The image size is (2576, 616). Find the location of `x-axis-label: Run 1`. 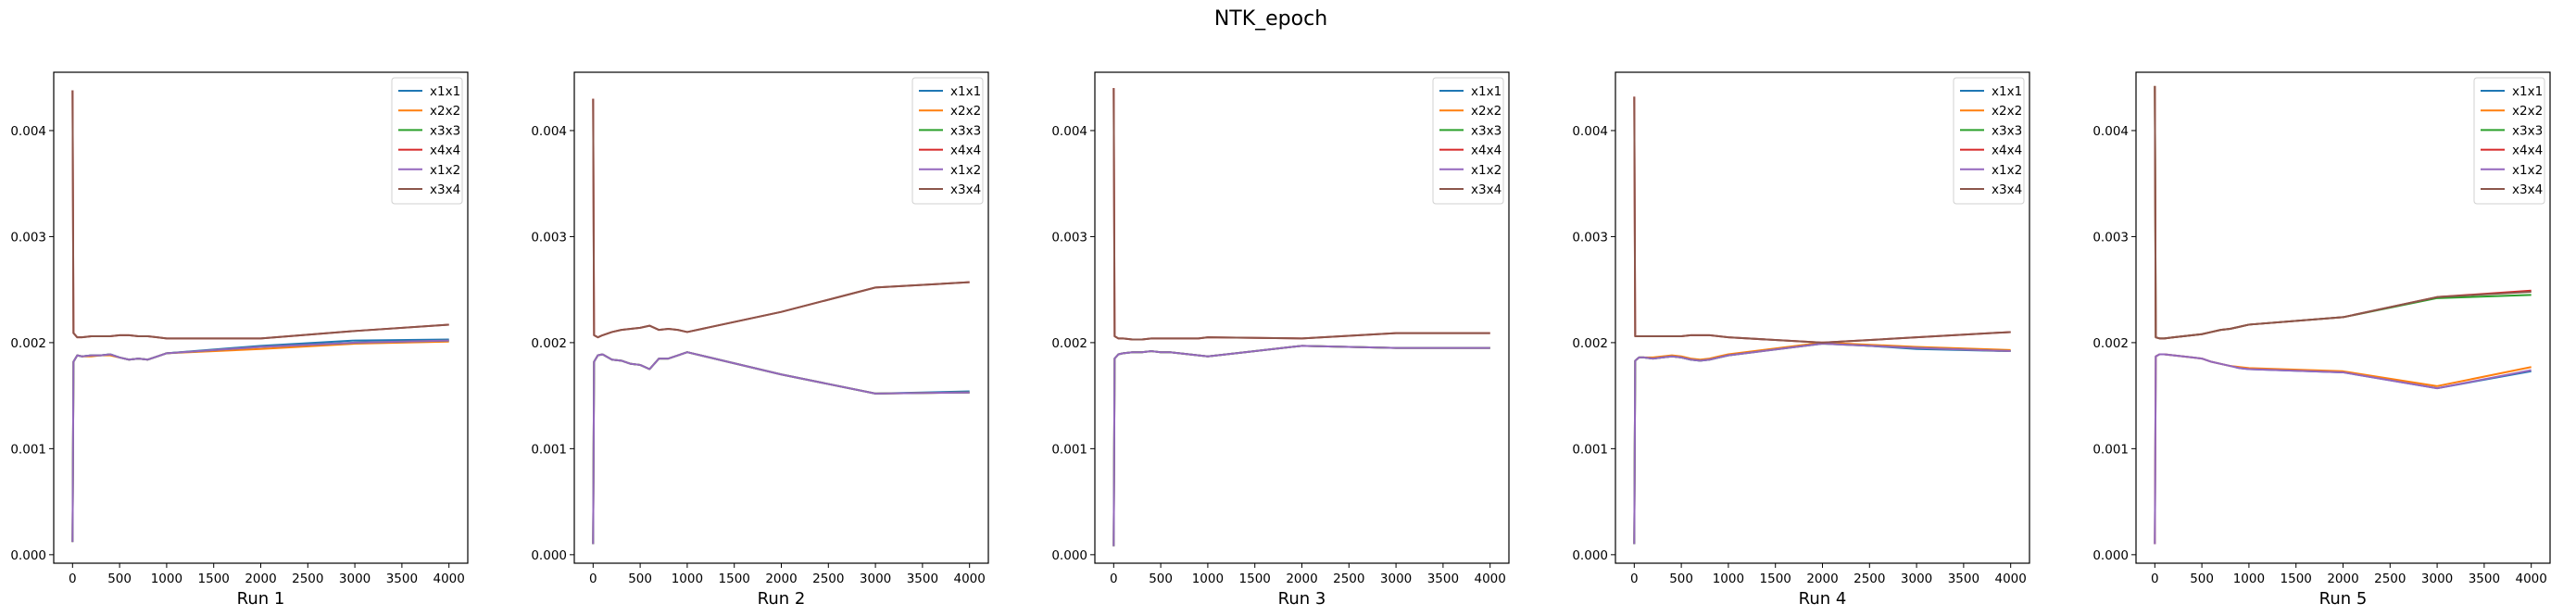

x-axis-label: Run 1 is located at coordinates (261, 599).